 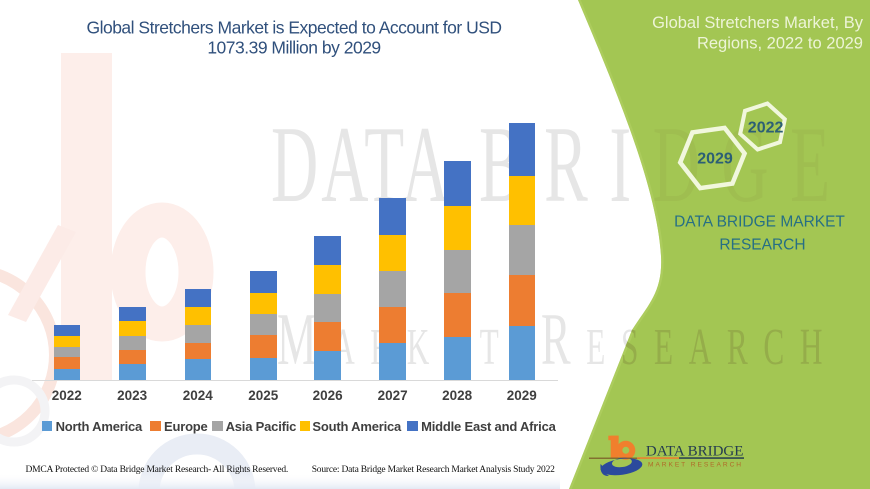 I want to click on svg-text: Market Research, so click(x=557, y=340).